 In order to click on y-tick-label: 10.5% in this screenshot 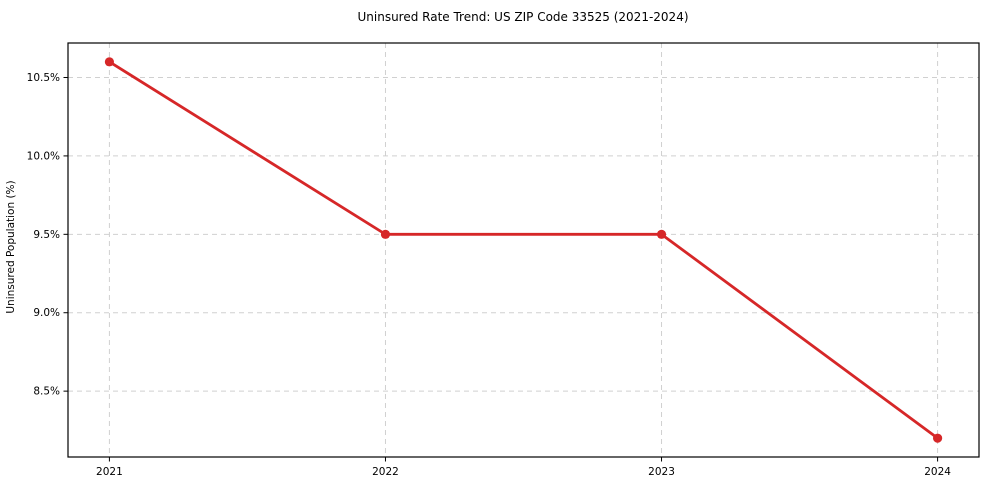, I will do `click(43, 78)`.